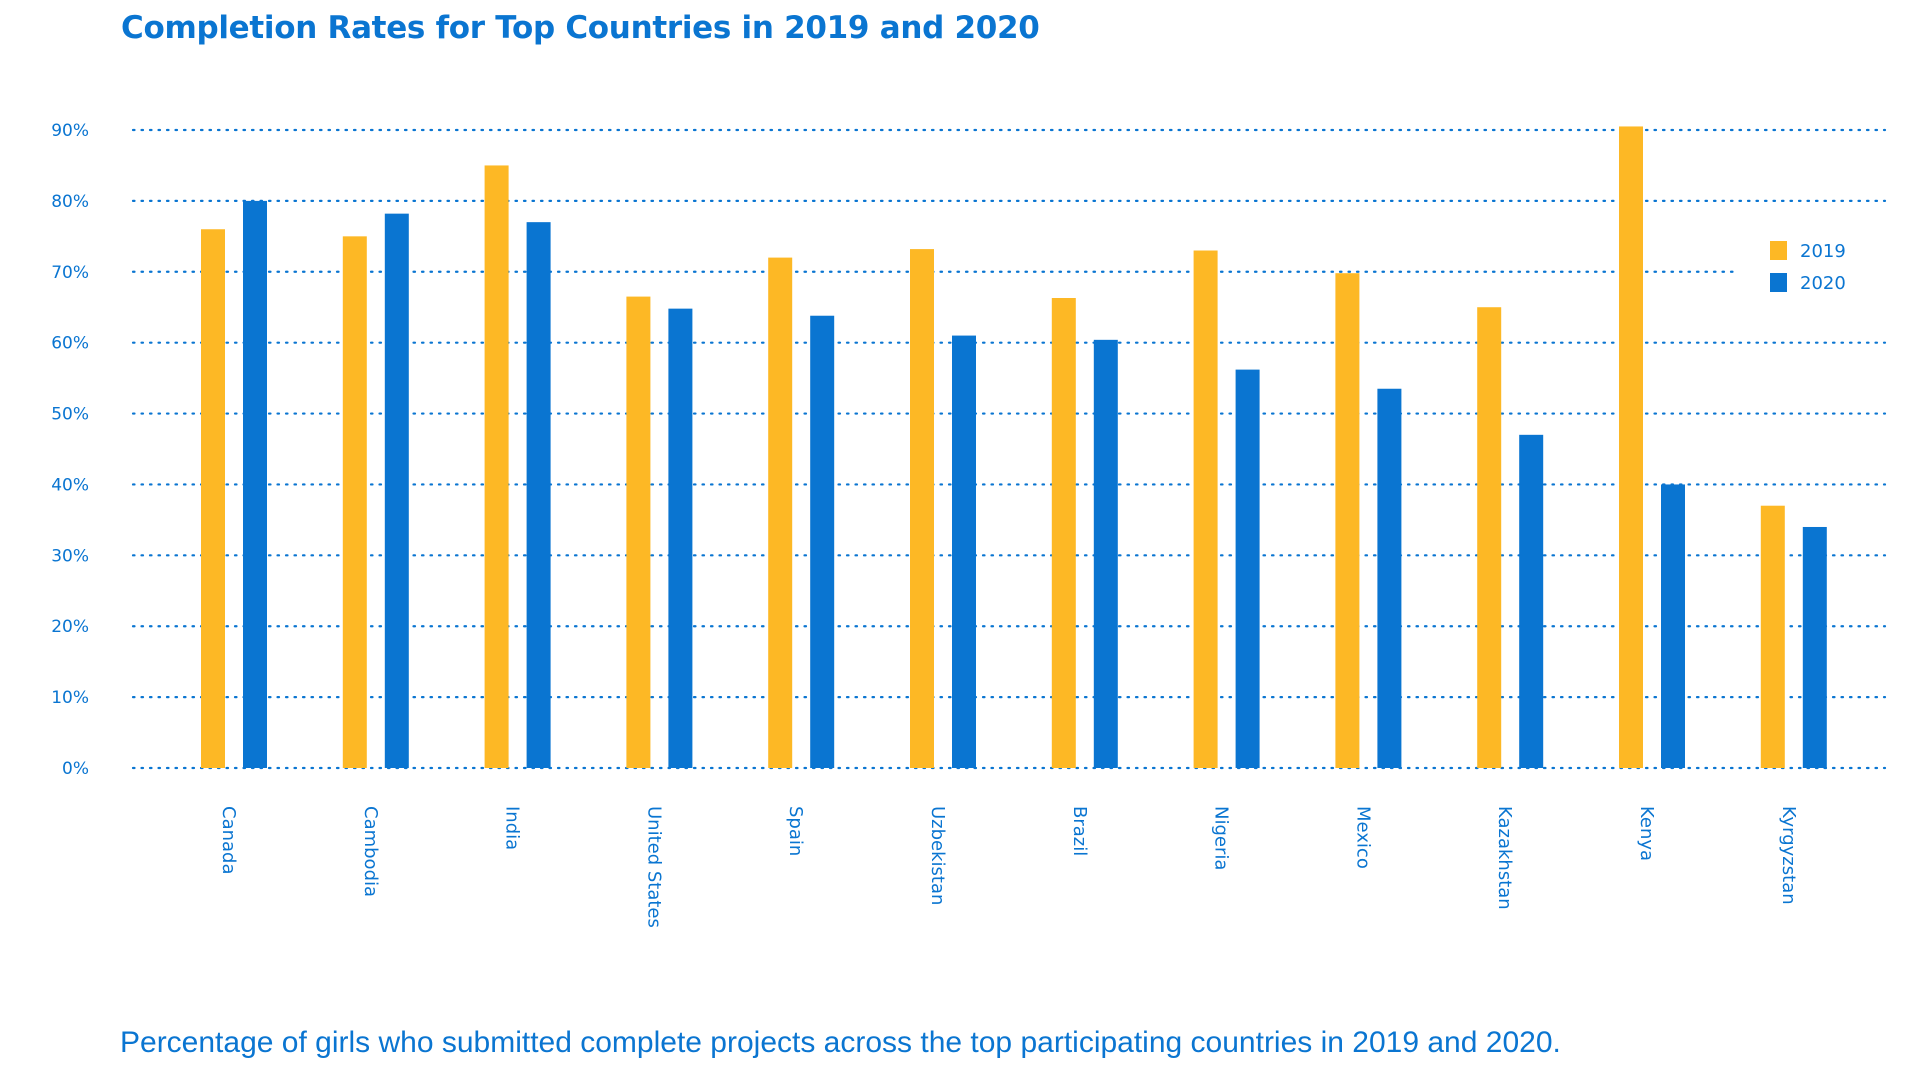 Image resolution: width=1920 pixels, height=1080 pixels. I want to click on y-tick-label: 10%, so click(70, 698).